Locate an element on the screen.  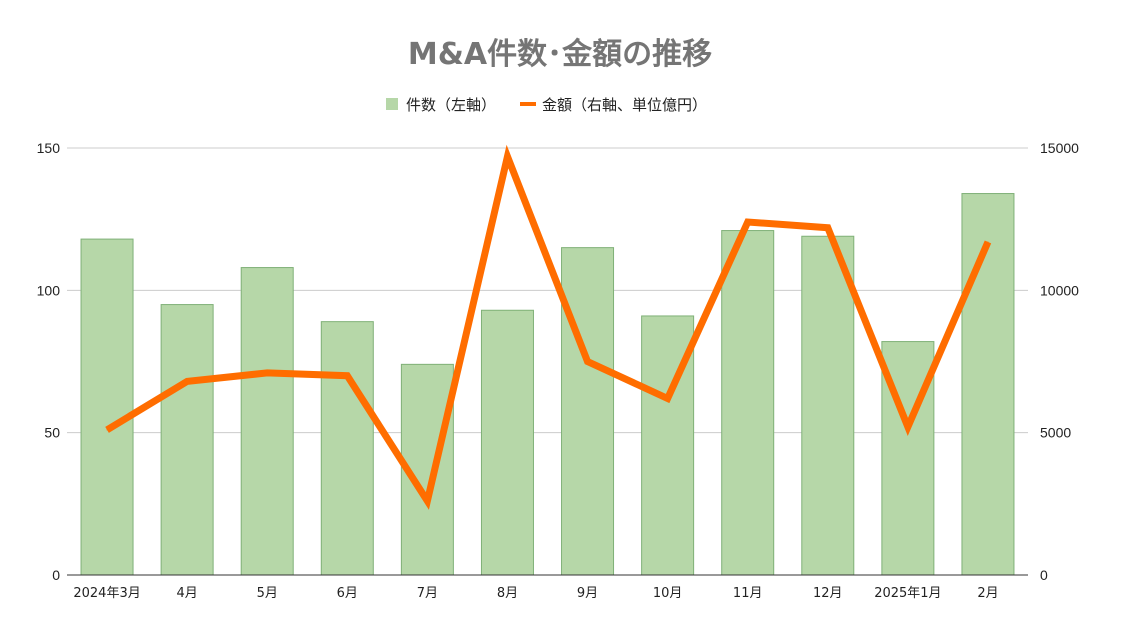
legend: 件数（左軸） 金額（右軸、単位億円） is located at coordinates (546, 105).